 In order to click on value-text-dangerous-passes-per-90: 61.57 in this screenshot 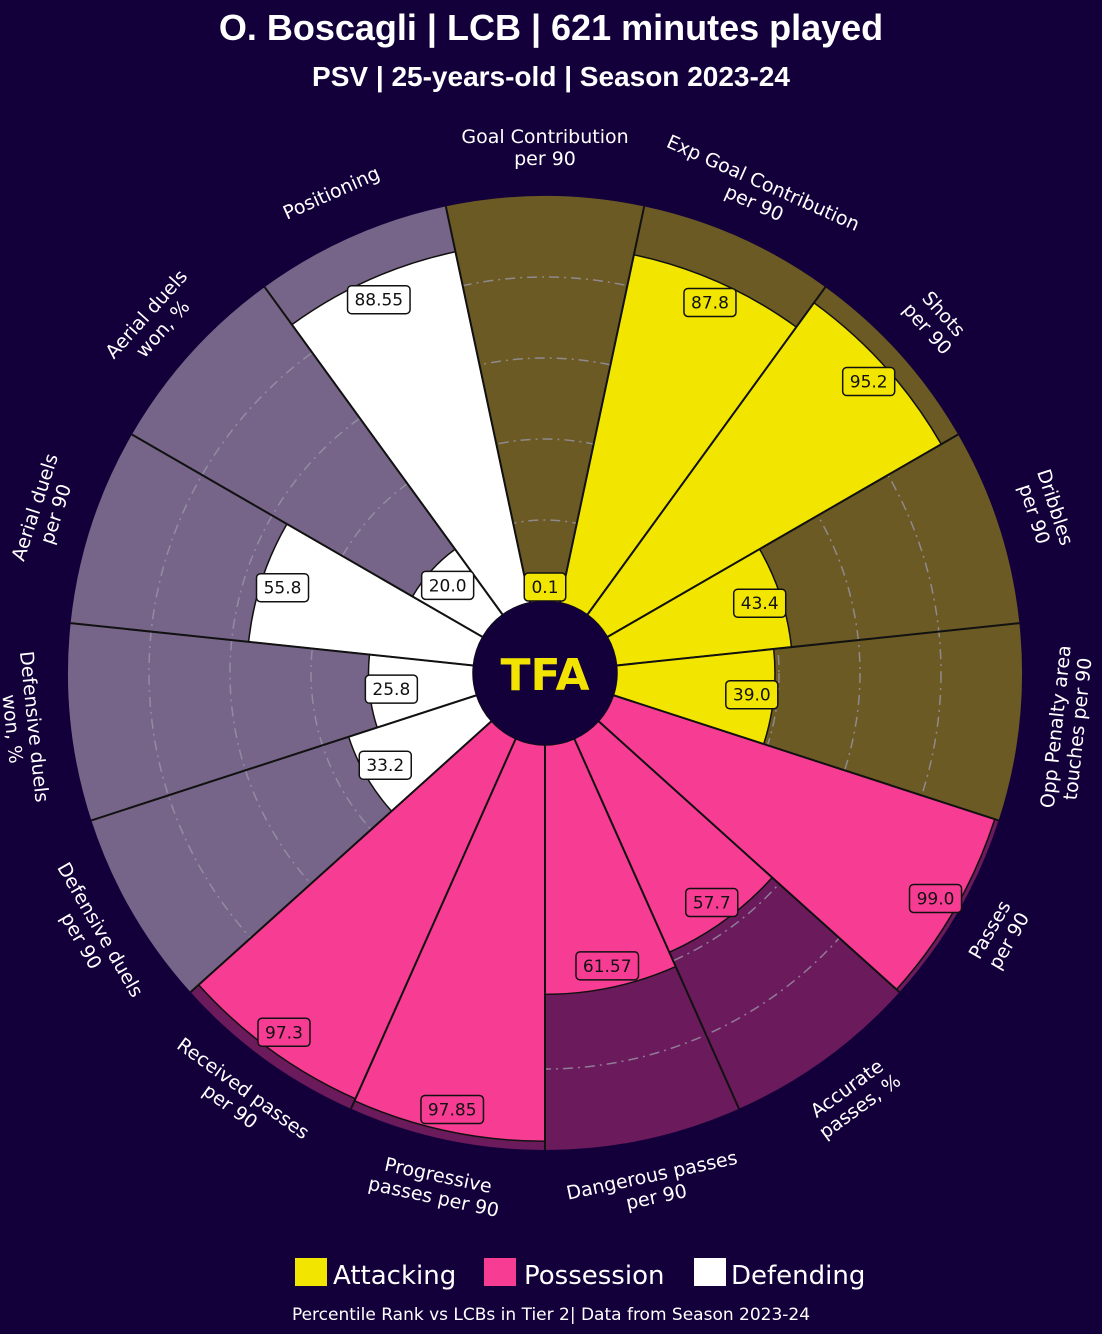, I will do `click(607, 967)`.